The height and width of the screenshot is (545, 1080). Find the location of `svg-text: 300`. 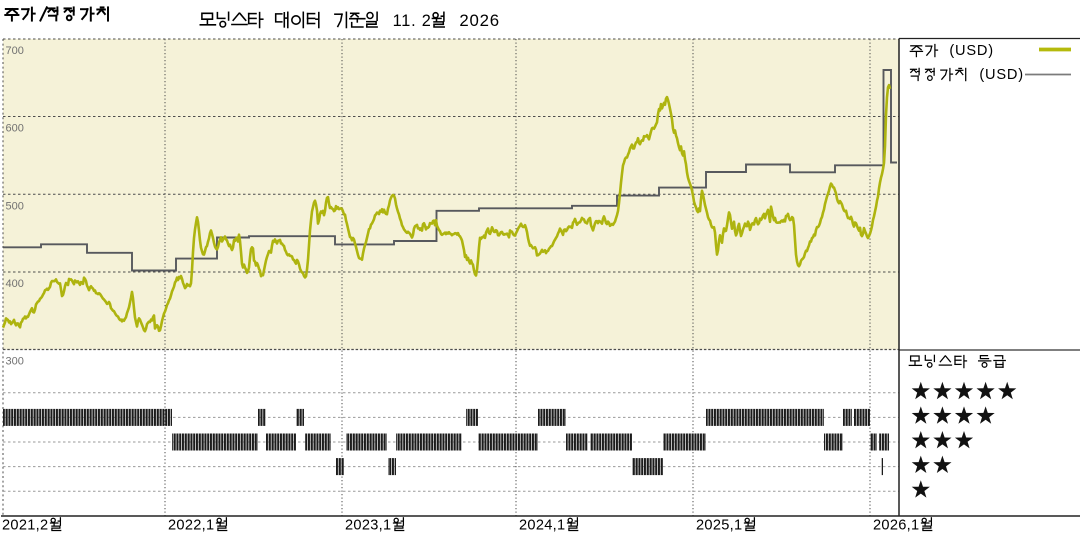

svg-text: 300 is located at coordinates (15, 362).